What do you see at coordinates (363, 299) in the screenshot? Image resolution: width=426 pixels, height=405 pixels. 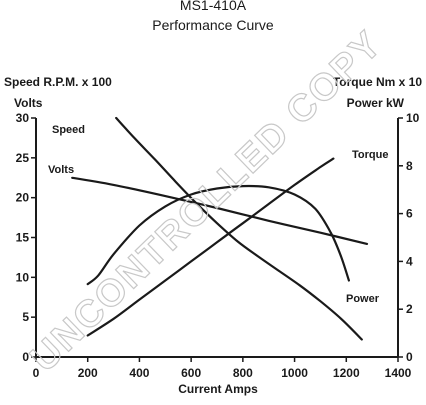 I see `power-series-label: Power` at bounding box center [363, 299].